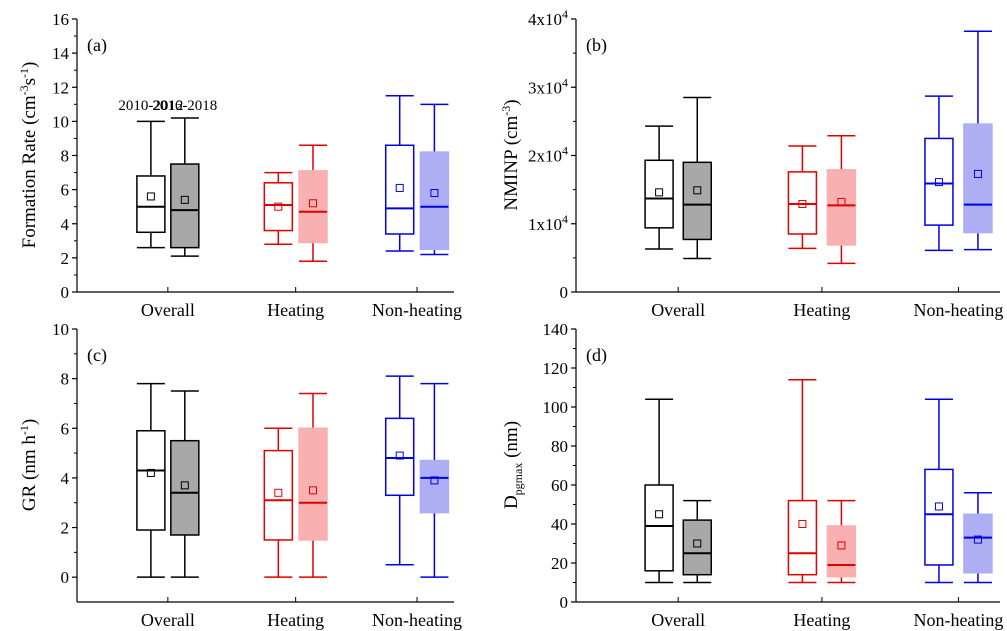  Describe the element at coordinates (556, 368) in the screenshot. I see `y-tick-label: 120` at that location.